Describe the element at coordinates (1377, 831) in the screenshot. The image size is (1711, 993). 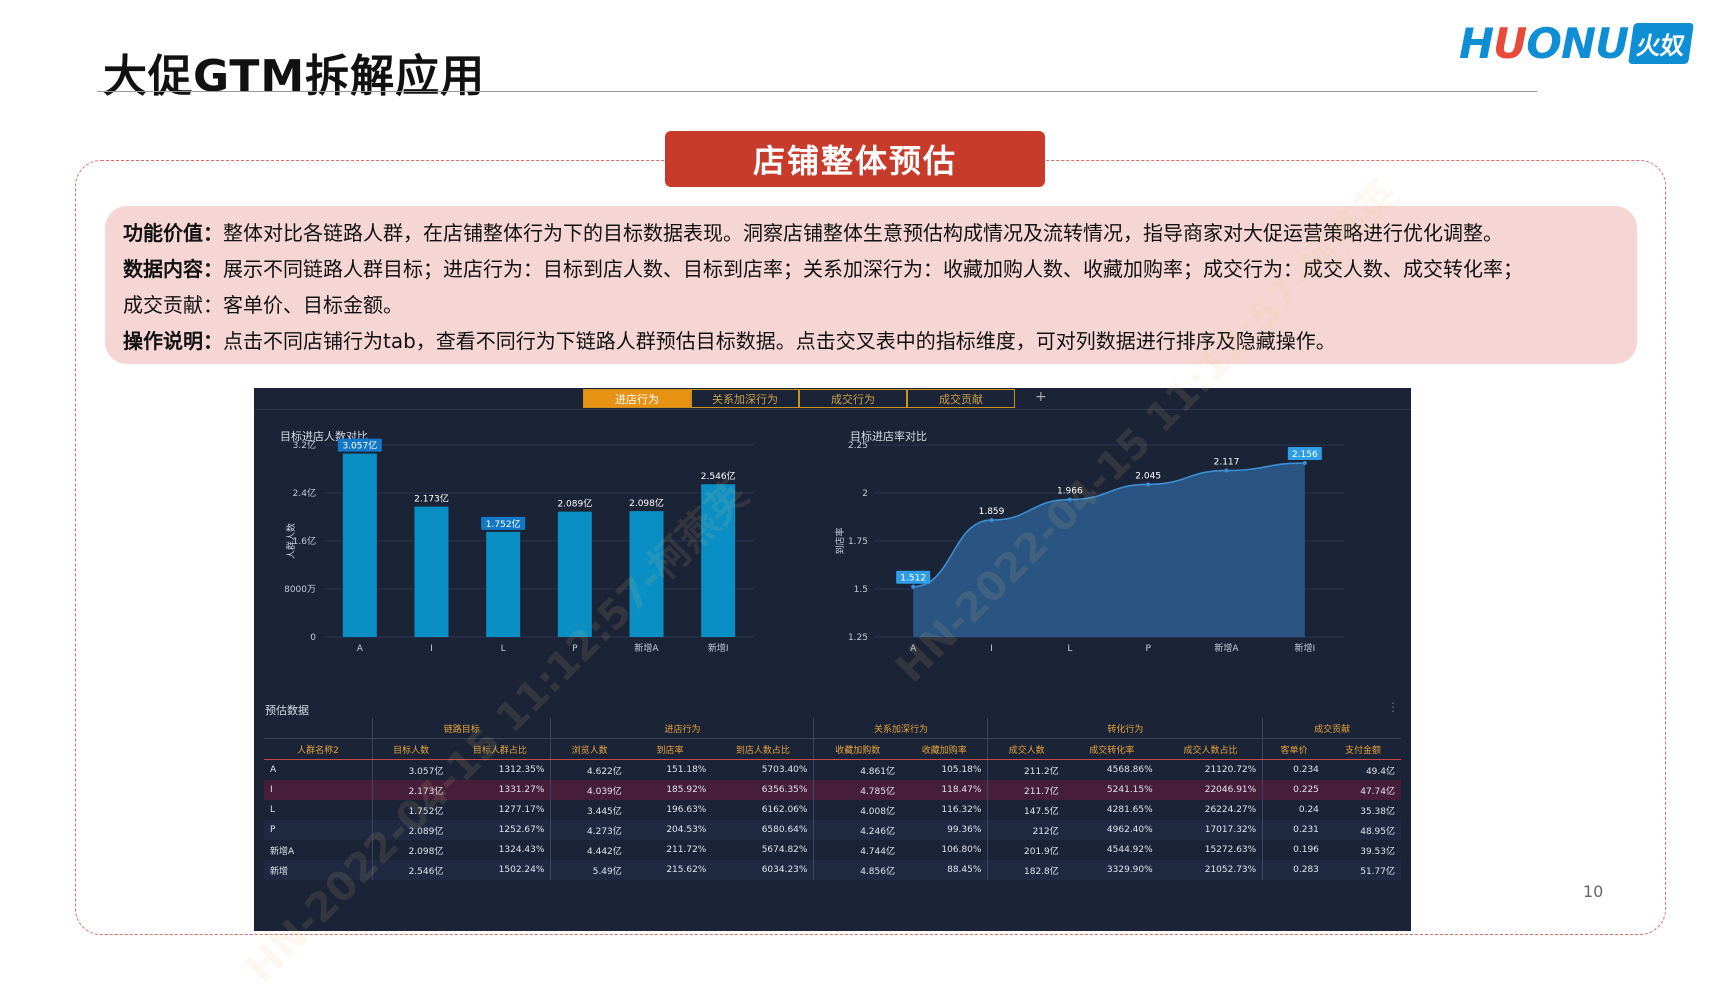
I see `table-cell: 48.95亿` at that location.